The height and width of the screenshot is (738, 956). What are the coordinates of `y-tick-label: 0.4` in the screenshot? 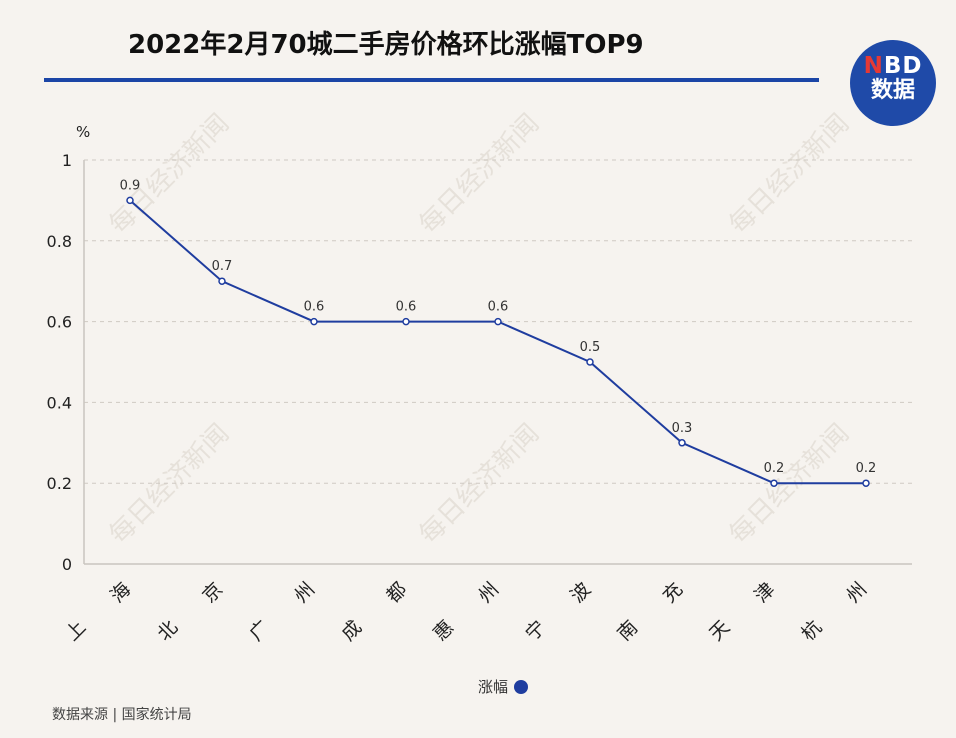 It's located at (59, 402).